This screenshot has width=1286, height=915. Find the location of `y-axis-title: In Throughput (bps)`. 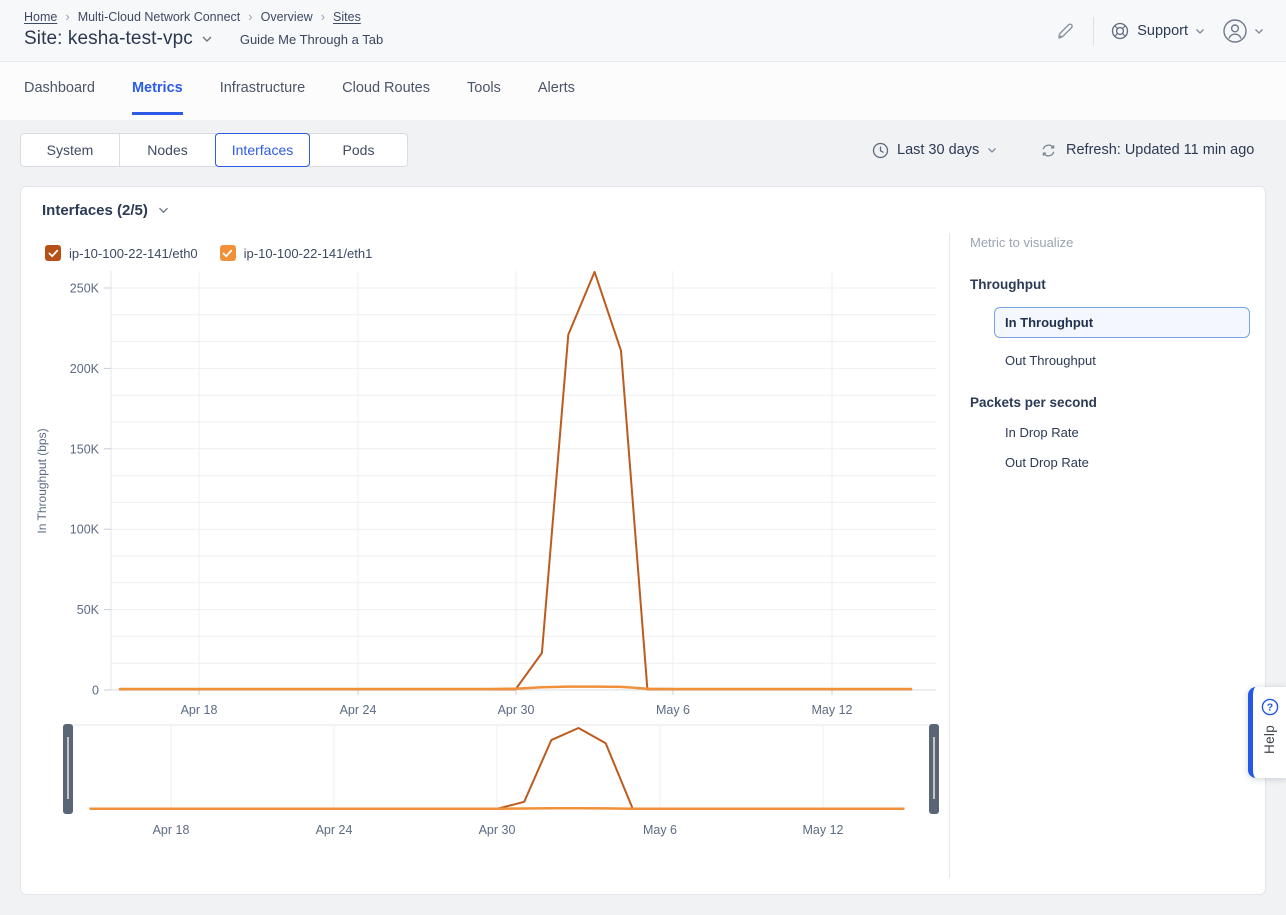

y-axis-title: In Throughput (bps) is located at coordinates (42, 480).